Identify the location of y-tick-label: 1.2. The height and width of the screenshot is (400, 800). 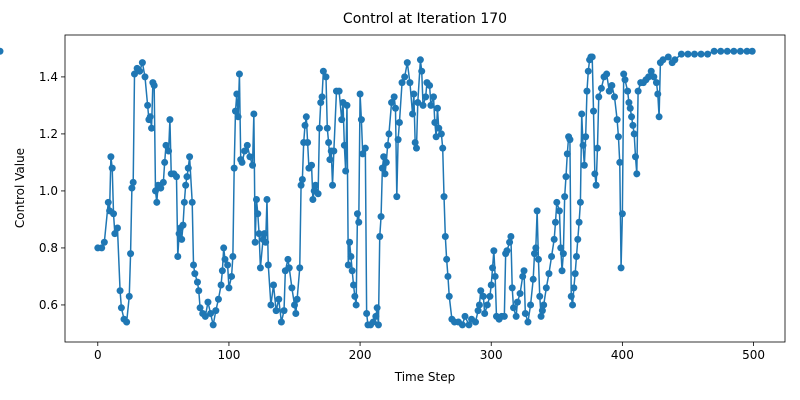
(48, 134).